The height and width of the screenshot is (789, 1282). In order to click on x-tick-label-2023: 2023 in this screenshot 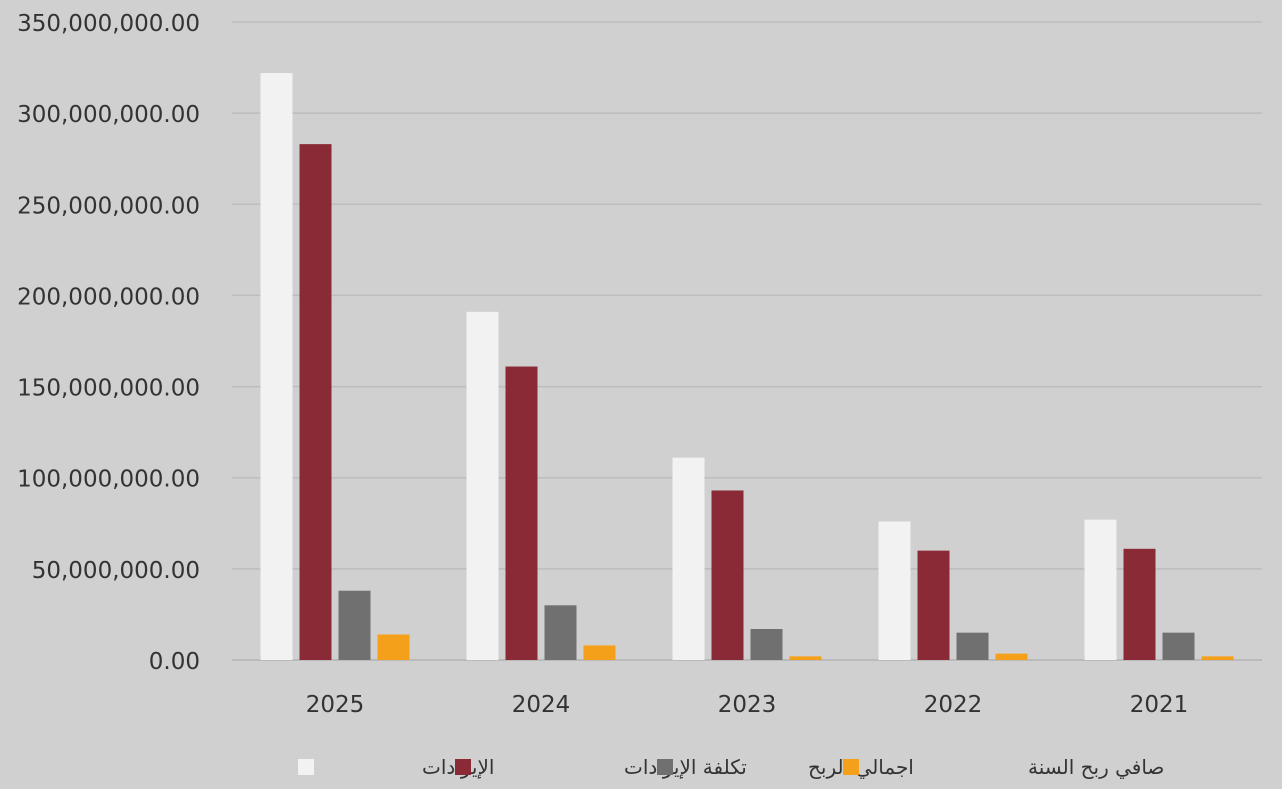, I will do `click(747, 705)`.